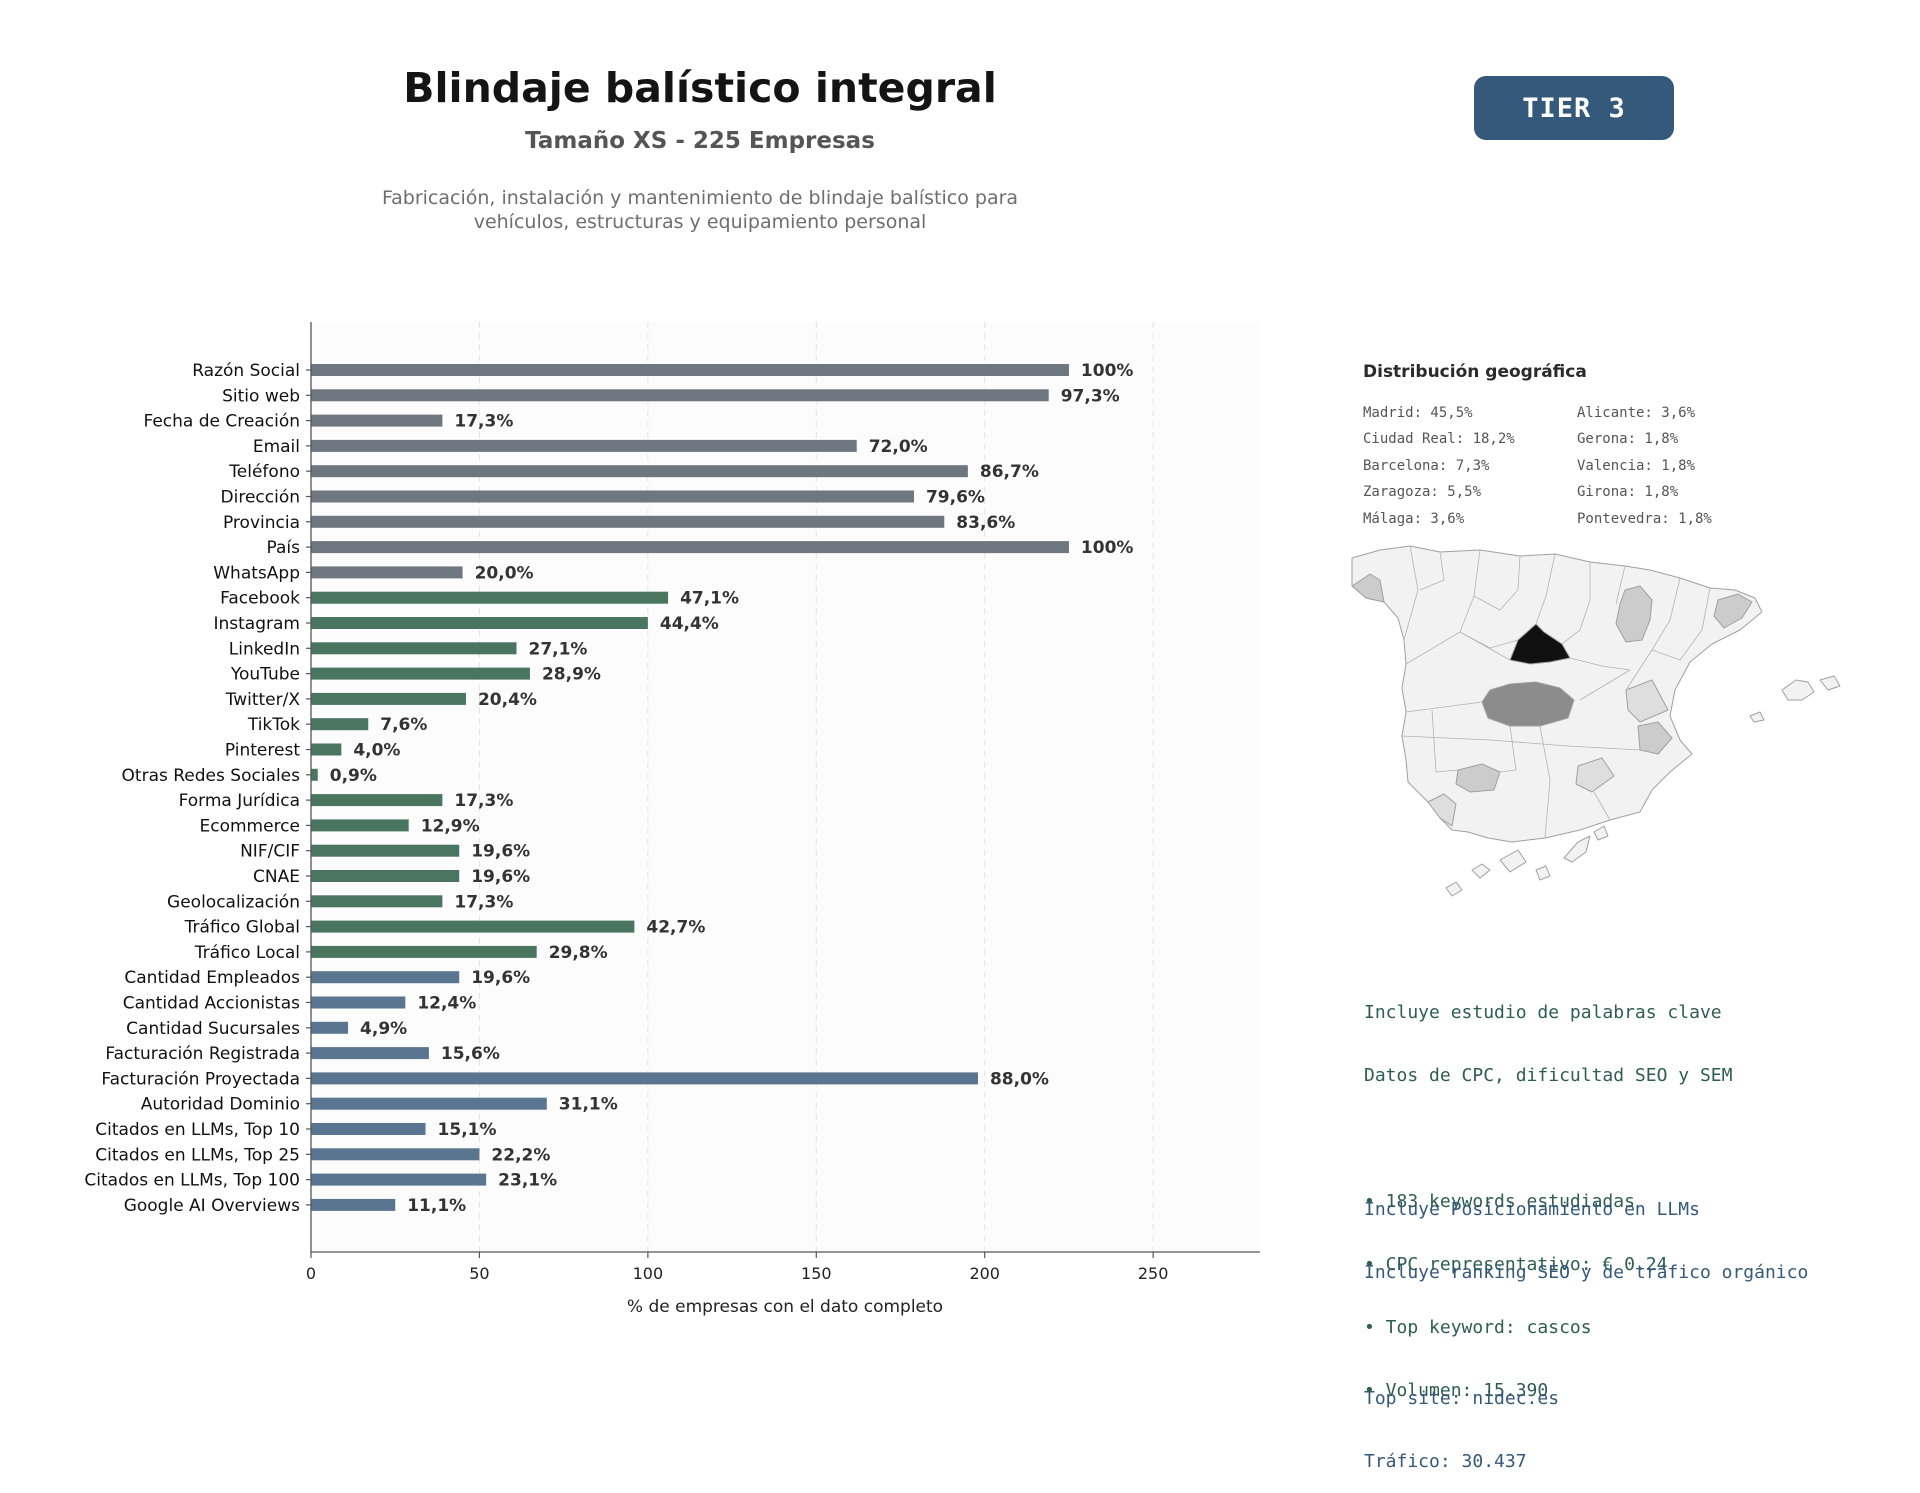 The height and width of the screenshot is (1493, 1920). I want to click on province-valencia, so click(1647, 701).